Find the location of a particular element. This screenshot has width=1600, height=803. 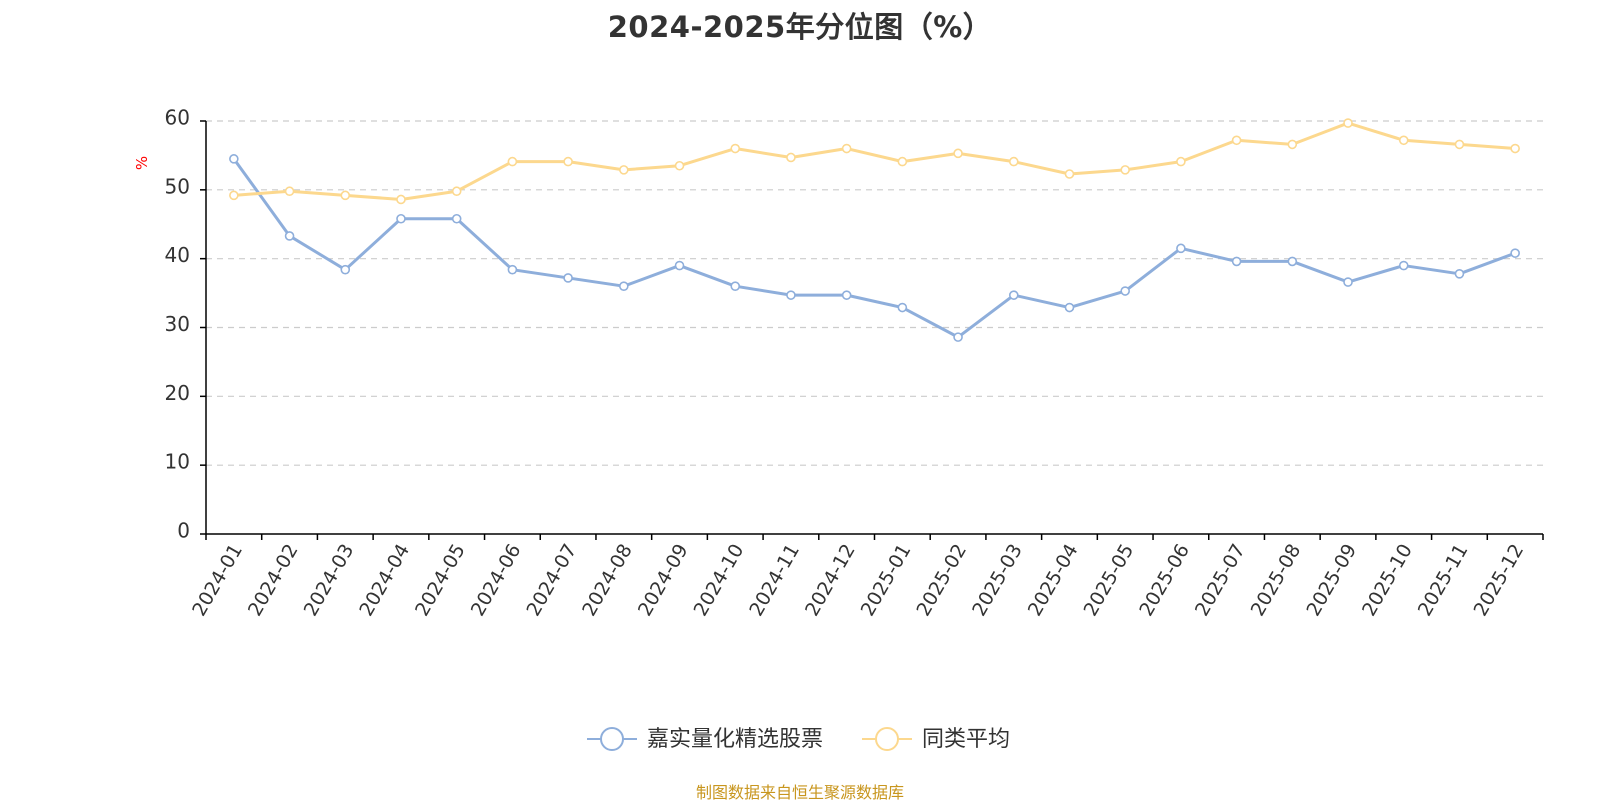

chart-title: 2024-2025年分位图（%） is located at coordinates (800, 27).